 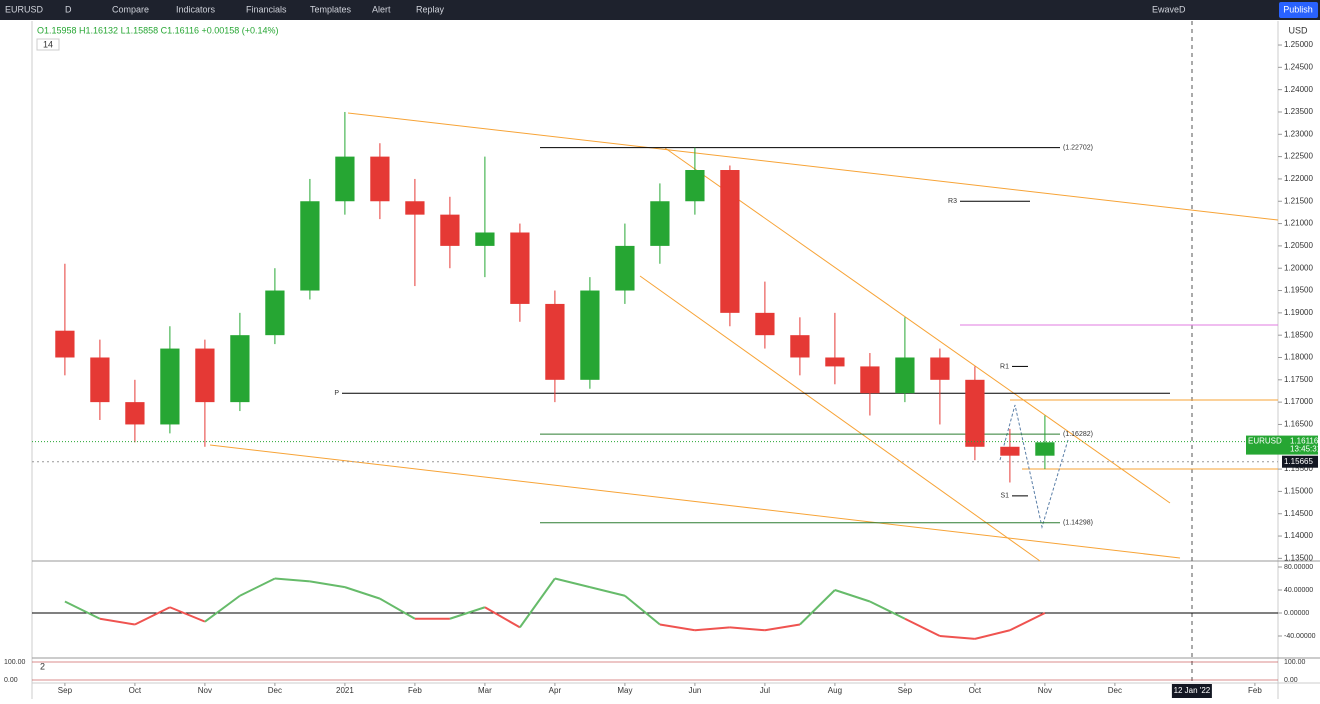 What do you see at coordinates (1191, 691) in the screenshot?
I see `crosshair-x-box` at bounding box center [1191, 691].